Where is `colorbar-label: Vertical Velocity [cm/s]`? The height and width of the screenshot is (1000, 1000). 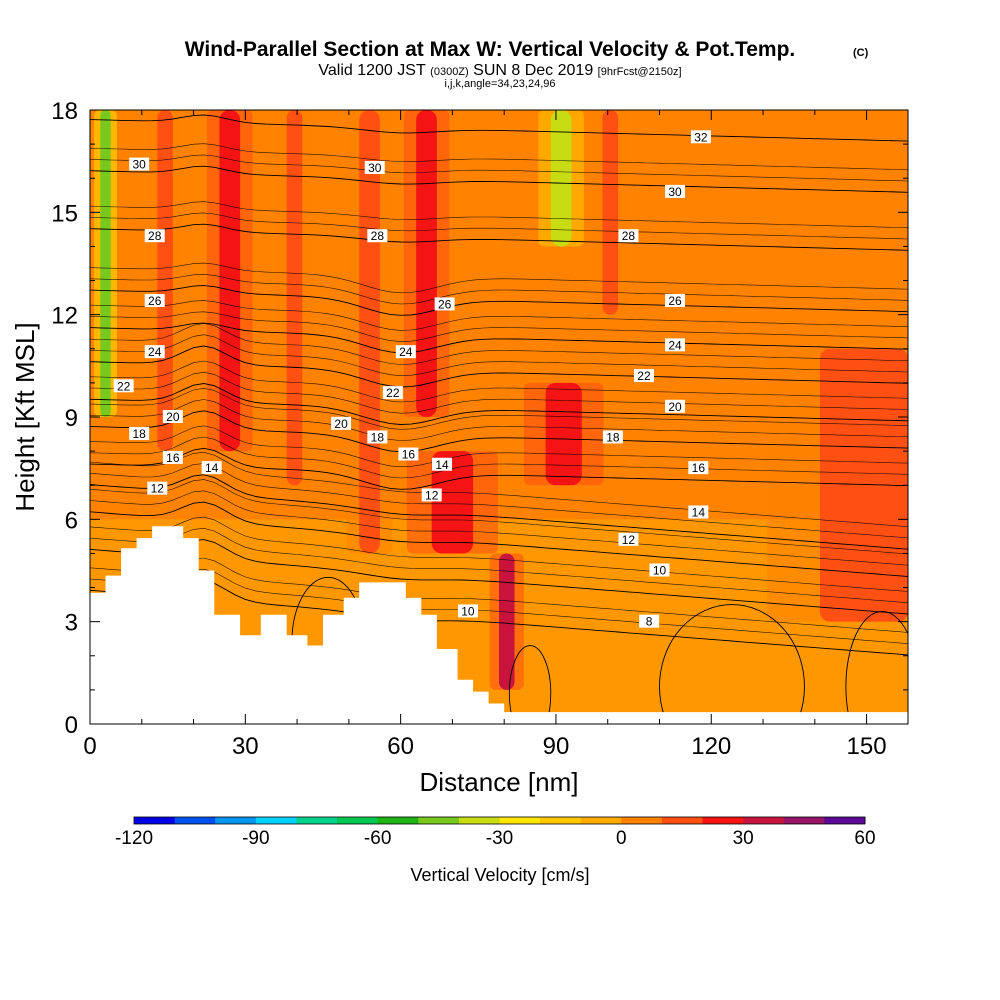 colorbar-label: Vertical Velocity [cm/s] is located at coordinates (499, 875).